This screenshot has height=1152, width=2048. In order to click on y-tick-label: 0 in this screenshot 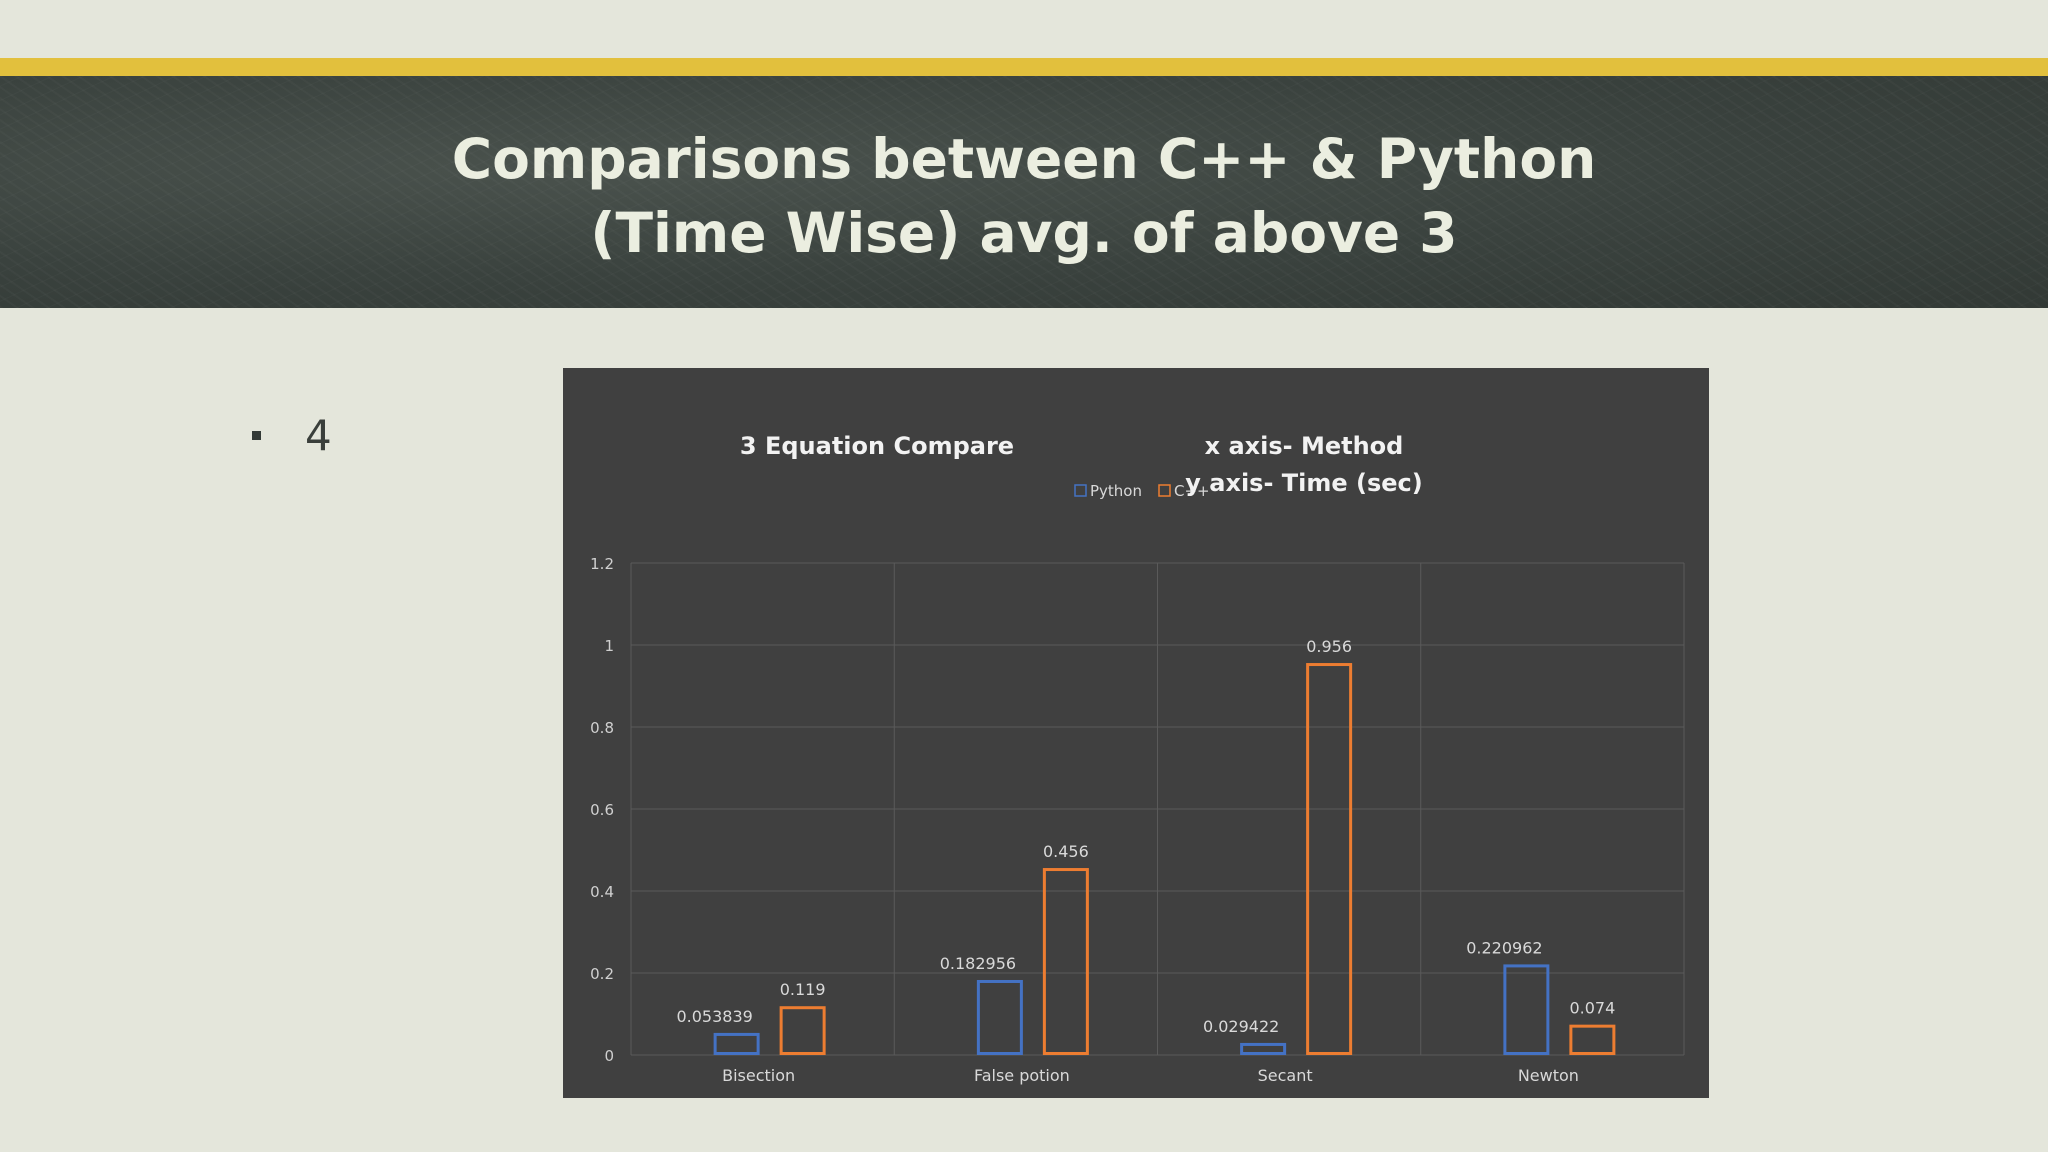, I will do `click(609, 1056)`.